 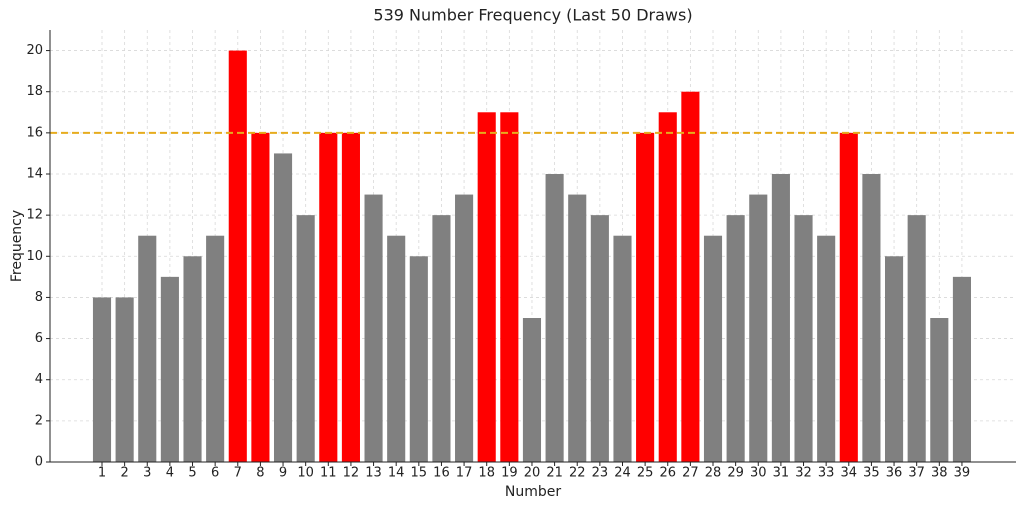 I want to click on x-tick-label: 18, so click(x=486, y=473).